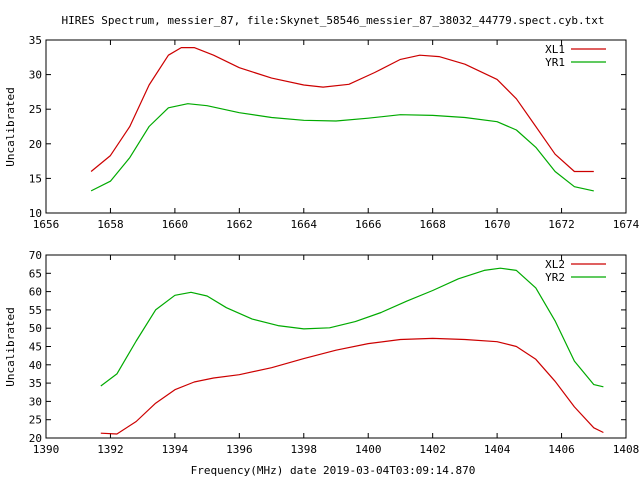 This screenshot has height=480, width=640. I want to click on x-tick-label: 1394, so click(175, 449).